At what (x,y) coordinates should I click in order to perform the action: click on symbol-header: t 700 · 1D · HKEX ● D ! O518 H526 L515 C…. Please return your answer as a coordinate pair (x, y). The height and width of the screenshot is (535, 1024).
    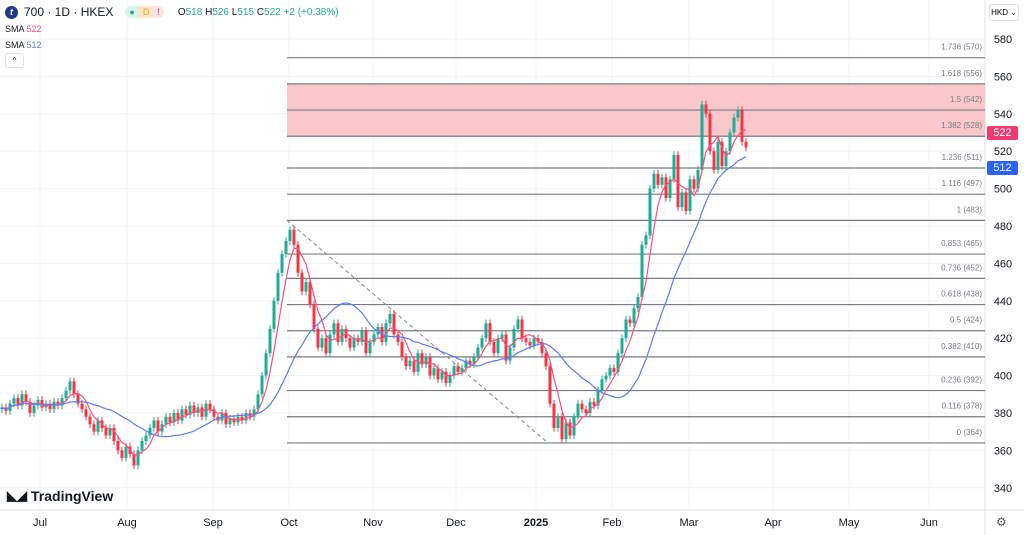
    Looking at the image, I should click on (172, 12).